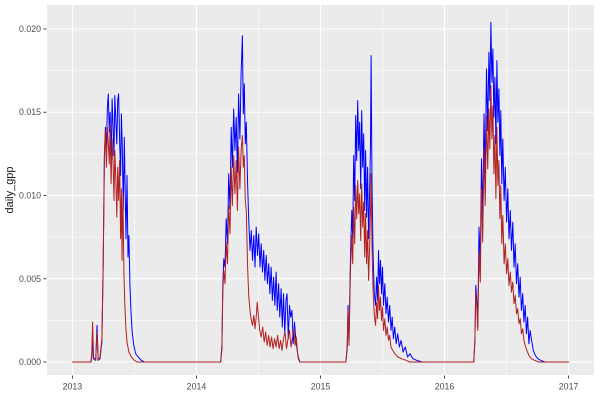 The width and height of the screenshot is (600, 400). What do you see at coordinates (30, 112) in the screenshot?
I see `y-tick-label: 0.015` at bounding box center [30, 112].